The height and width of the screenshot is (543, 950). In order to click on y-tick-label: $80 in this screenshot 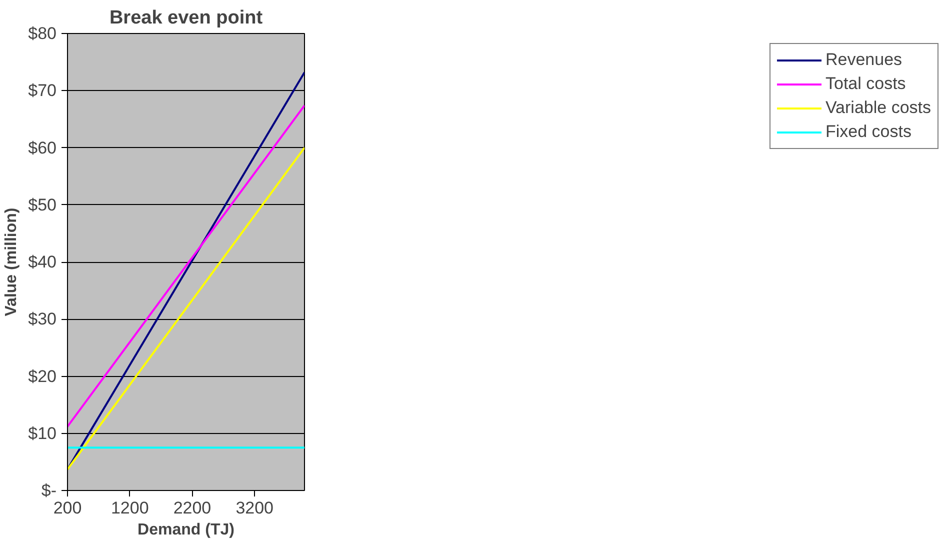, I will do `click(42, 33)`.